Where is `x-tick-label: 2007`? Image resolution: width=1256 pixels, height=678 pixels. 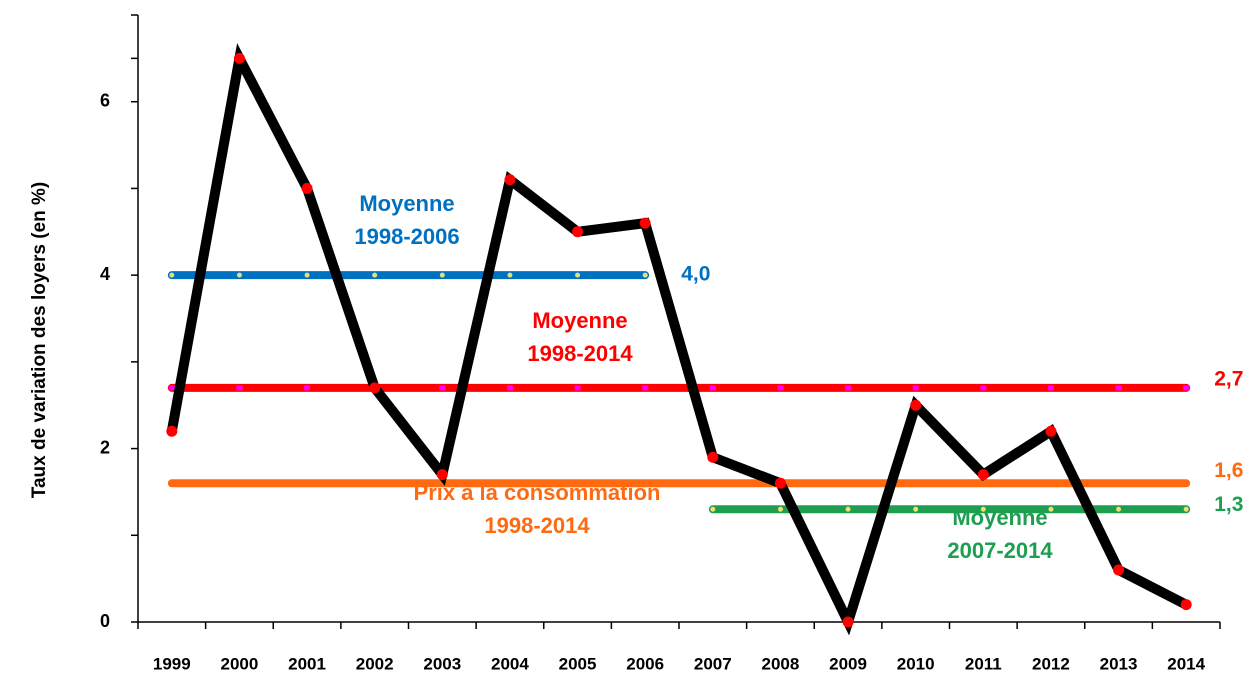
x-tick-label: 2007 is located at coordinates (713, 663).